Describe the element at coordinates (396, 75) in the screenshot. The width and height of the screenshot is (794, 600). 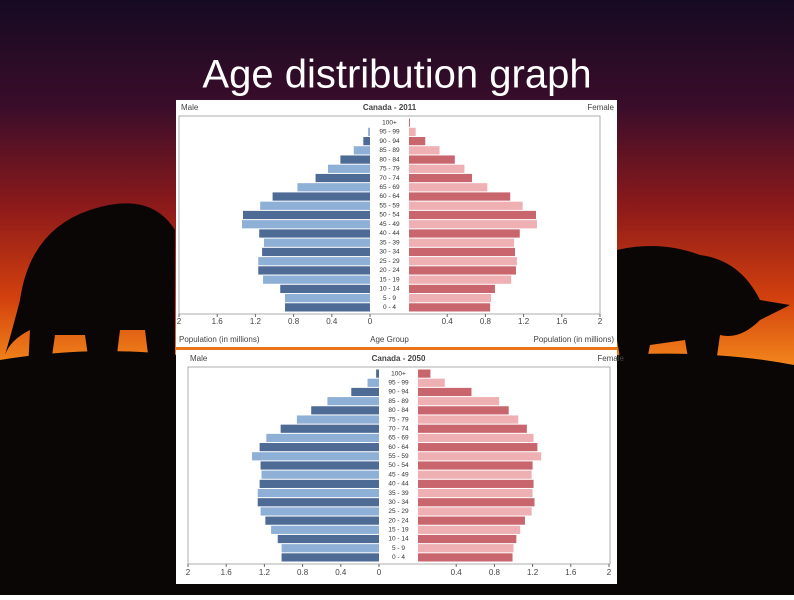
I see `slide-title: Age distribution graph` at that location.